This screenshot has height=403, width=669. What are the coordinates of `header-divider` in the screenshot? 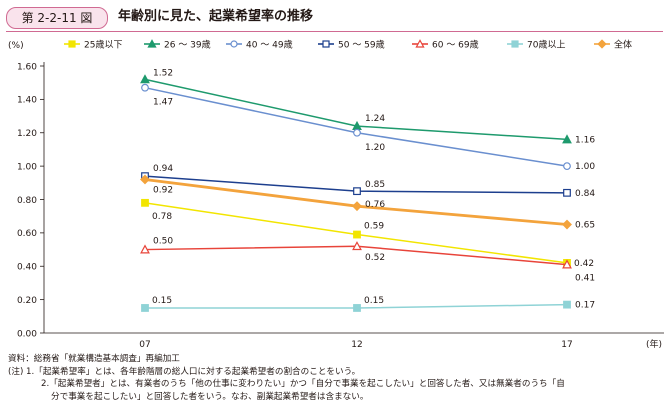 It's located at (334, 31).